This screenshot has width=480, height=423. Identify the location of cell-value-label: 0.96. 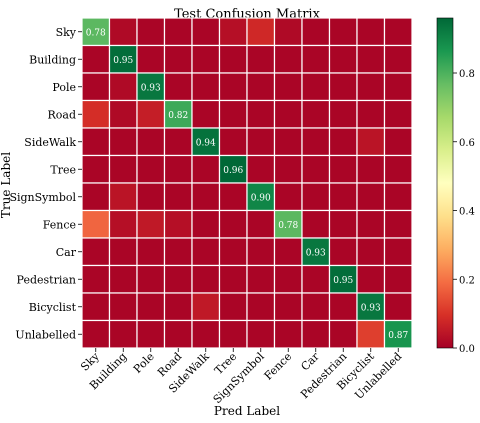
(233, 171).